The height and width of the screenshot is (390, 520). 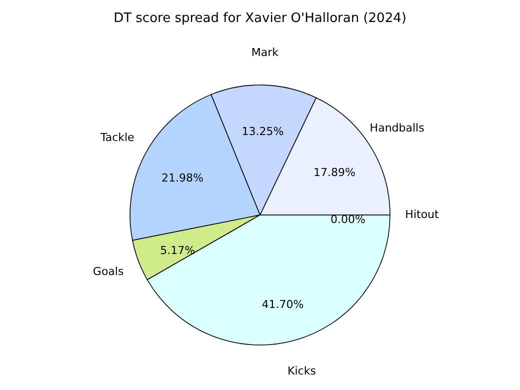 What do you see at coordinates (334, 173) in the screenshot?
I see `data-label: 17.89%` at bounding box center [334, 173].